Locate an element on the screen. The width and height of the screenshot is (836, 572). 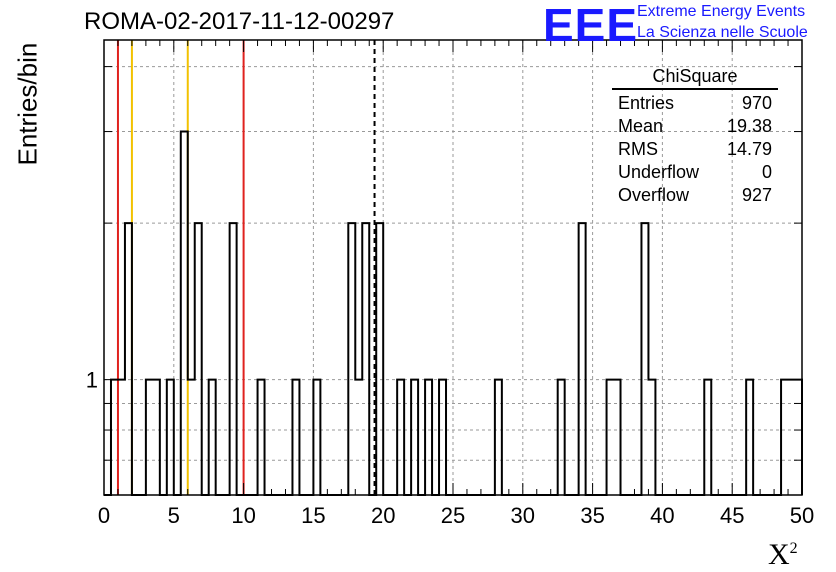
logo-text-line2: La Scienza nelle Scuole is located at coordinates (722, 32).